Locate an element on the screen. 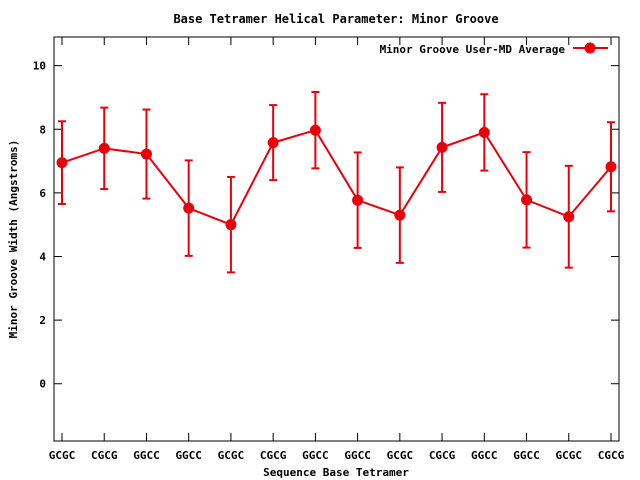  y-tick-label: 4 is located at coordinates (42, 256).